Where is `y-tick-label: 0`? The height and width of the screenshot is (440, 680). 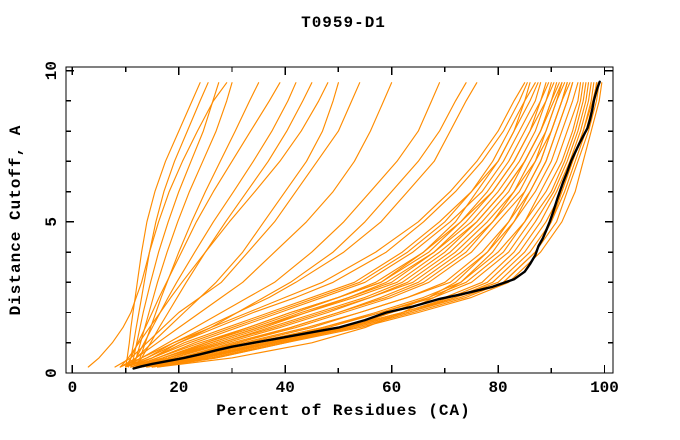 y-tick-label: 0 is located at coordinates (52, 373).